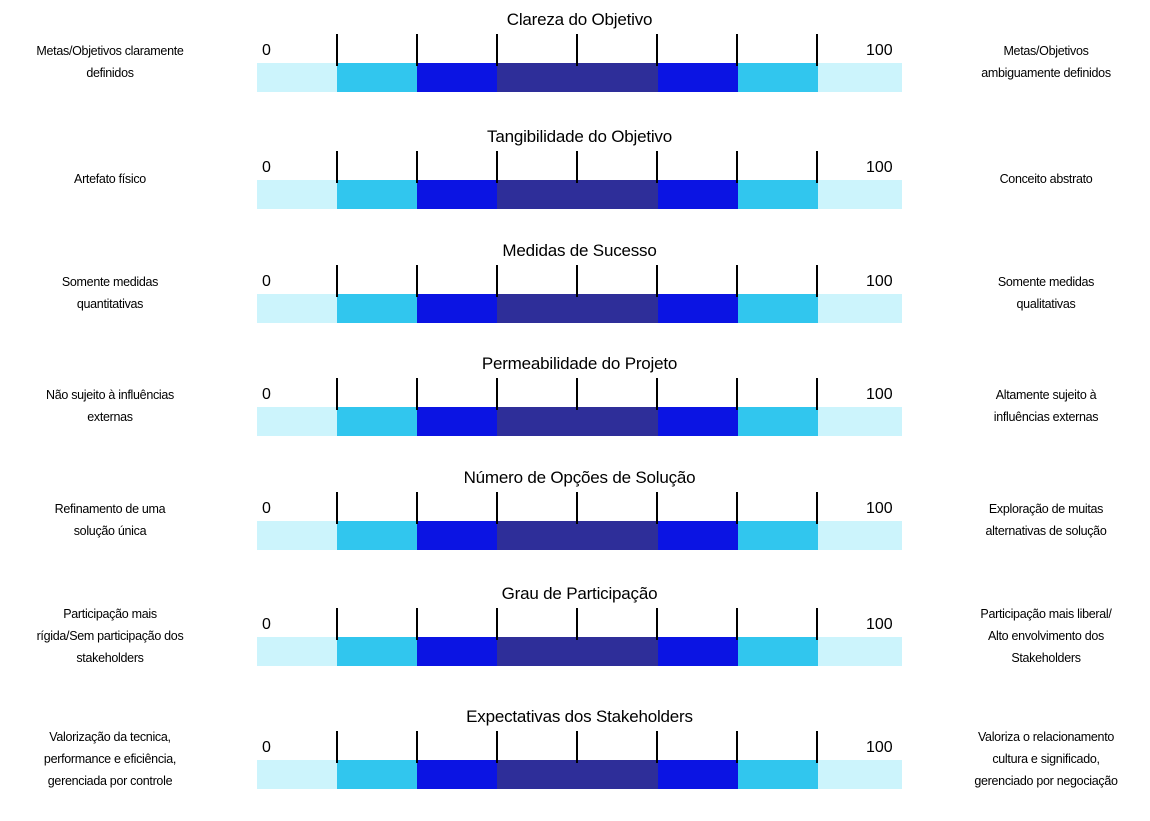 Image resolution: width=1150 pixels, height=821 pixels. Describe the element at coordinates (1046, 304) in the screenshot. I see `label-line: qualitativas` at that location.